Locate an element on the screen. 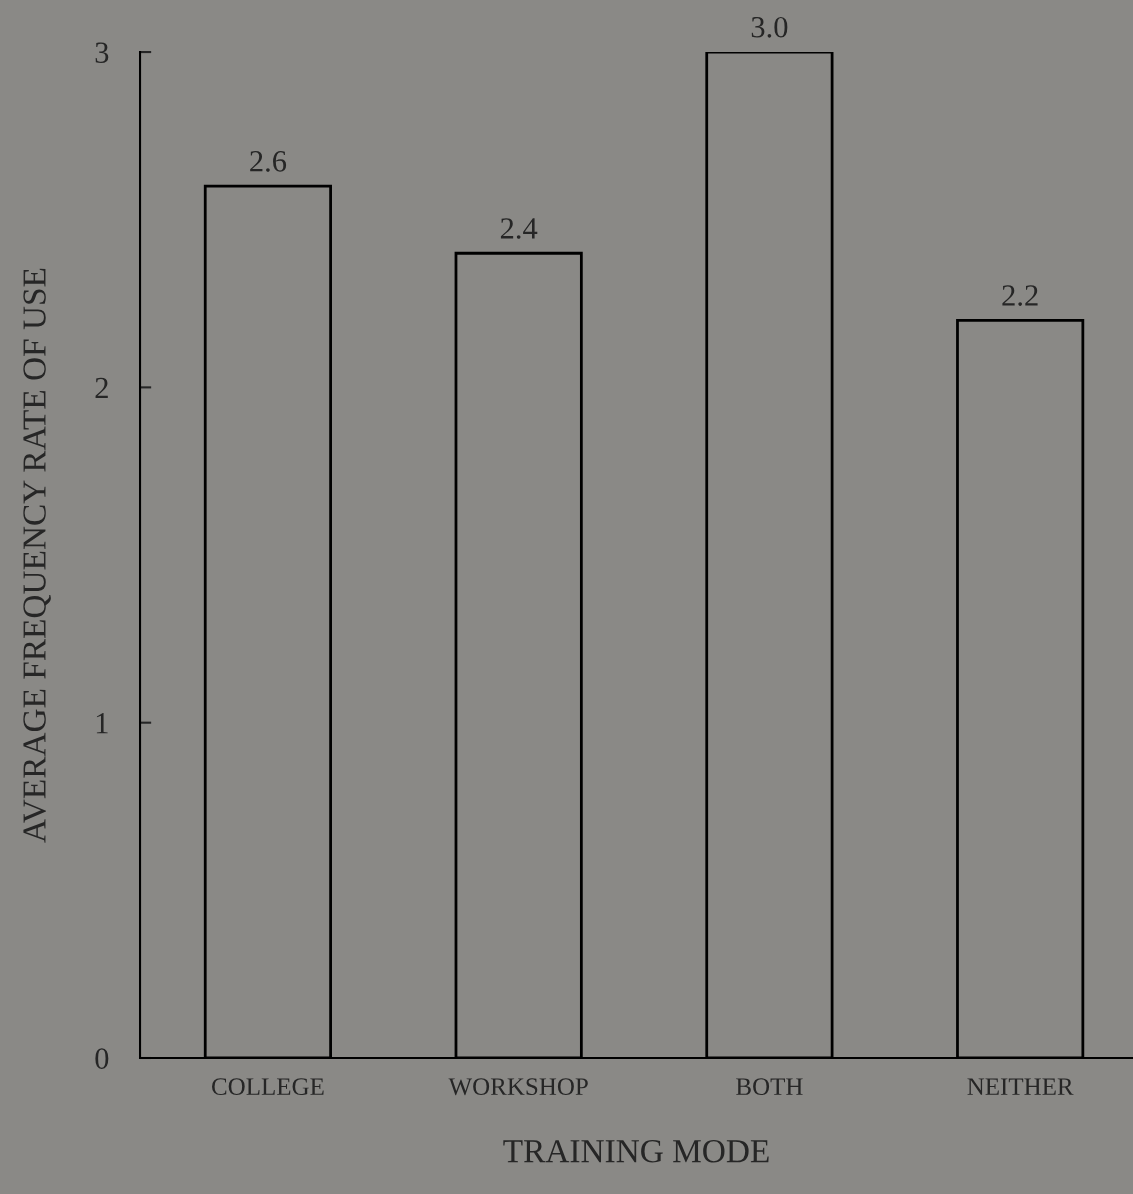 The width and height of the screenshot is (1133, 1194). y-tick-label: 2 is located at coordinates (101, 387).